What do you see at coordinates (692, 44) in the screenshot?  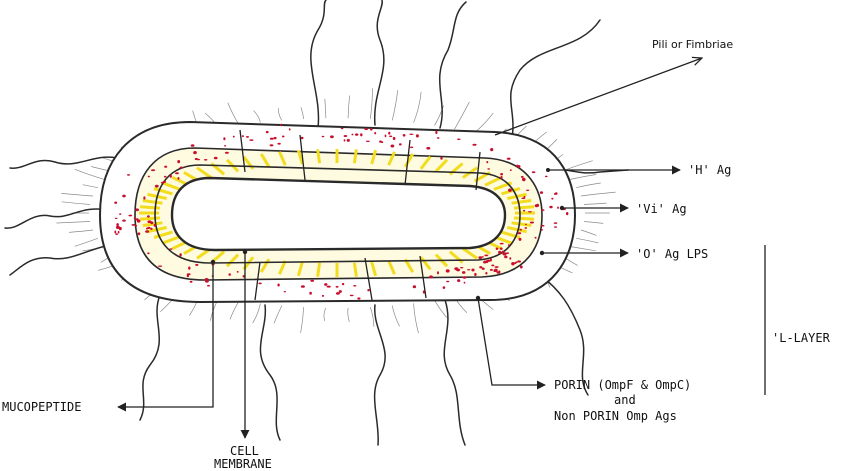 I see `label-pili: Pili or Fimbriae` at bounding box center [692, 44].